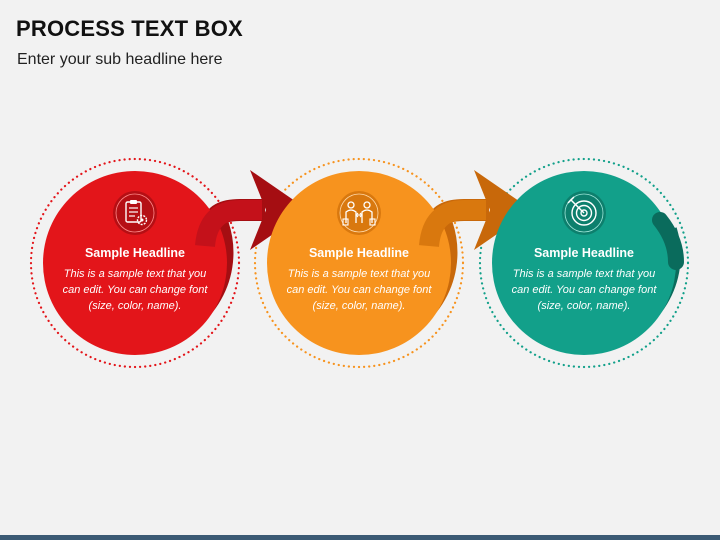  Describe the element at coordinates (359, 253) in the screenshot. I see `step-2-headline: Sample Headline` at that location.